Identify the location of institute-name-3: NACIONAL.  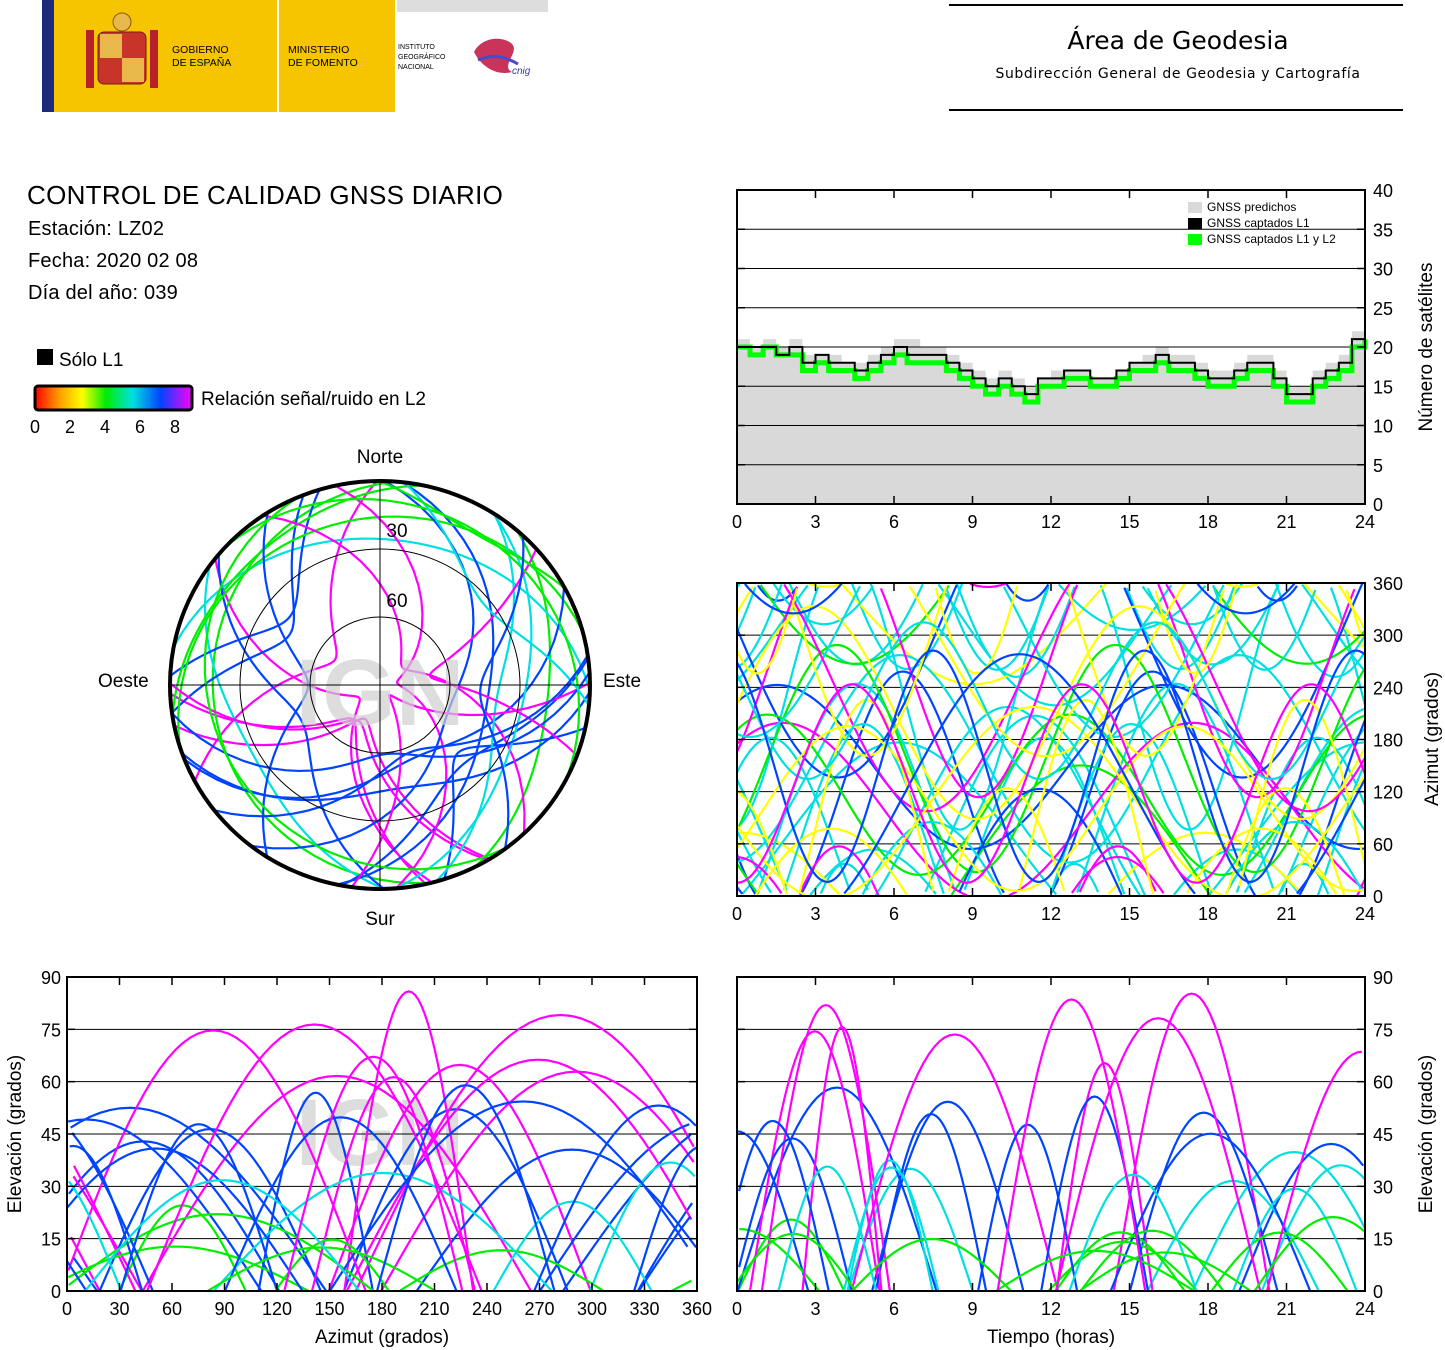
(416, 67).